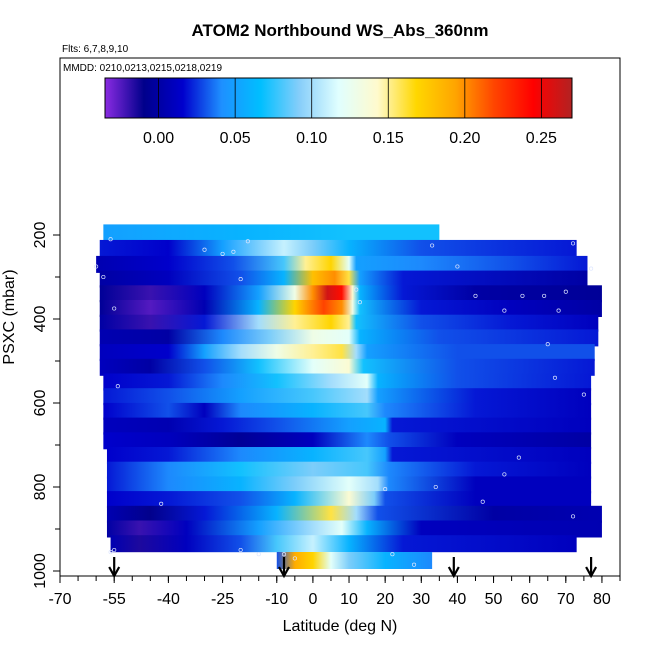  I want to click on colorbar-gradient, so click(338, 98).